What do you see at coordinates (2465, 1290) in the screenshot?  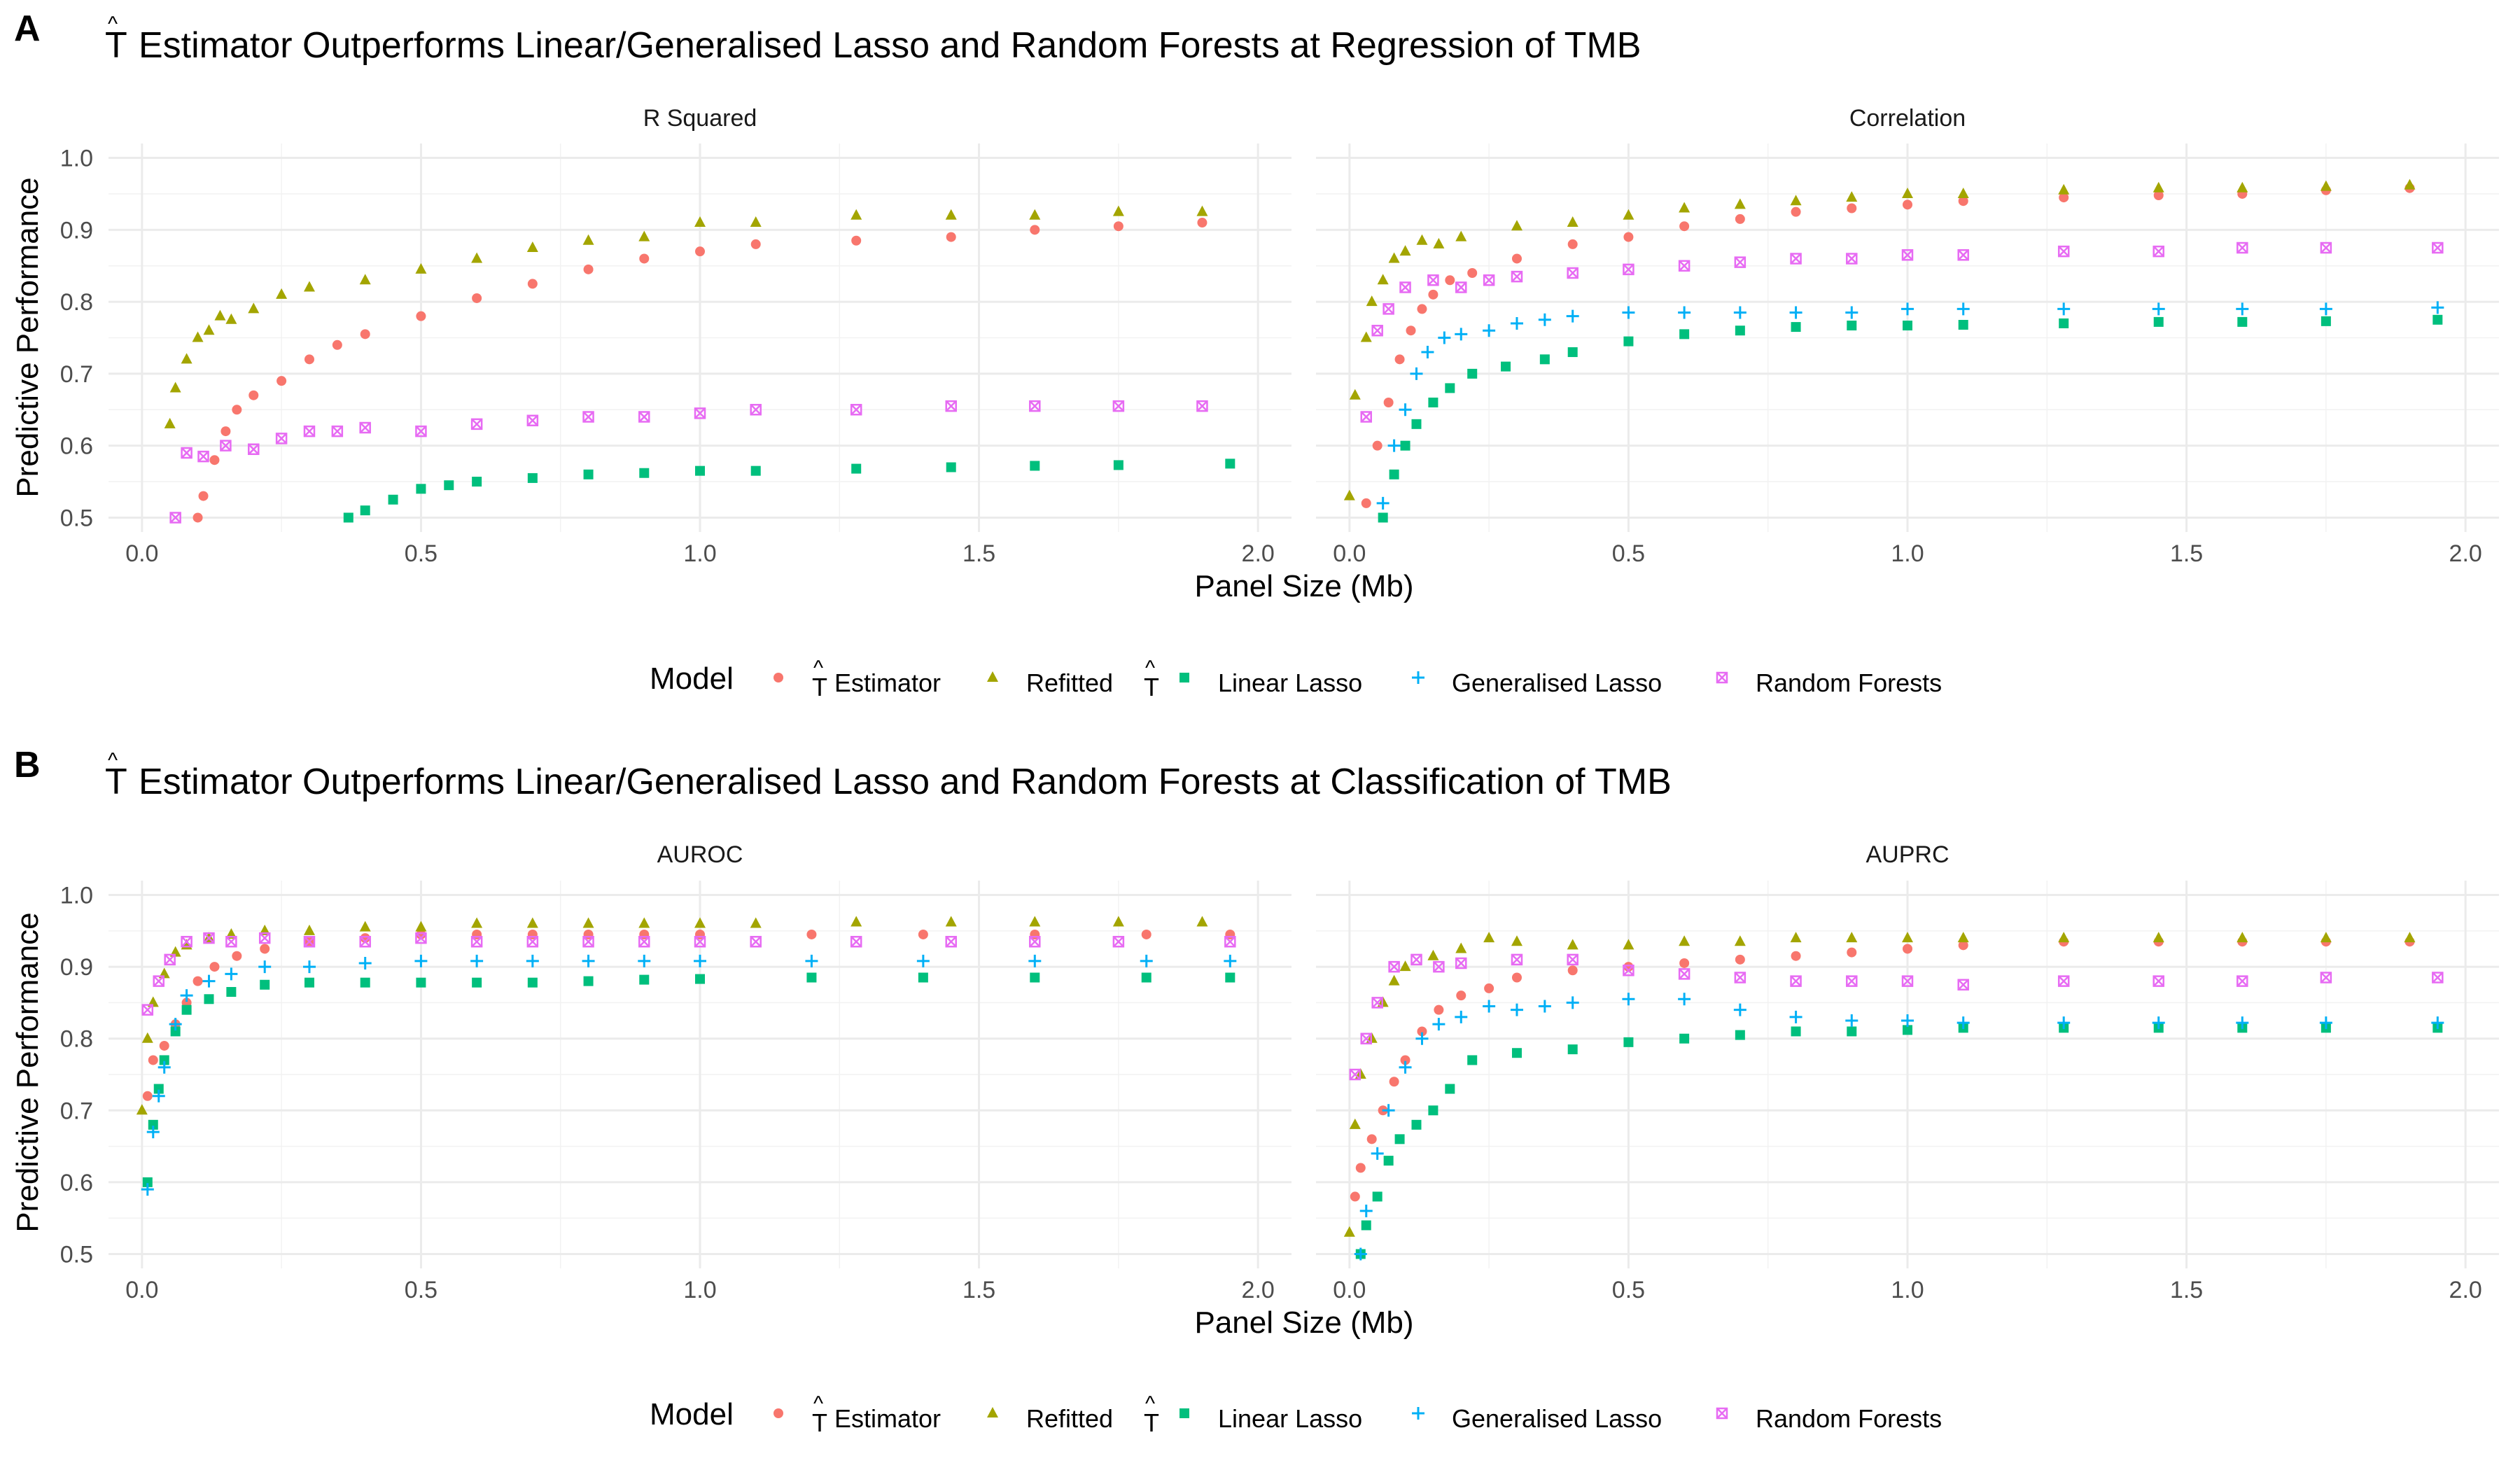 I see `x-tick-label: 2.0` at bounding box center [2465, 1290].